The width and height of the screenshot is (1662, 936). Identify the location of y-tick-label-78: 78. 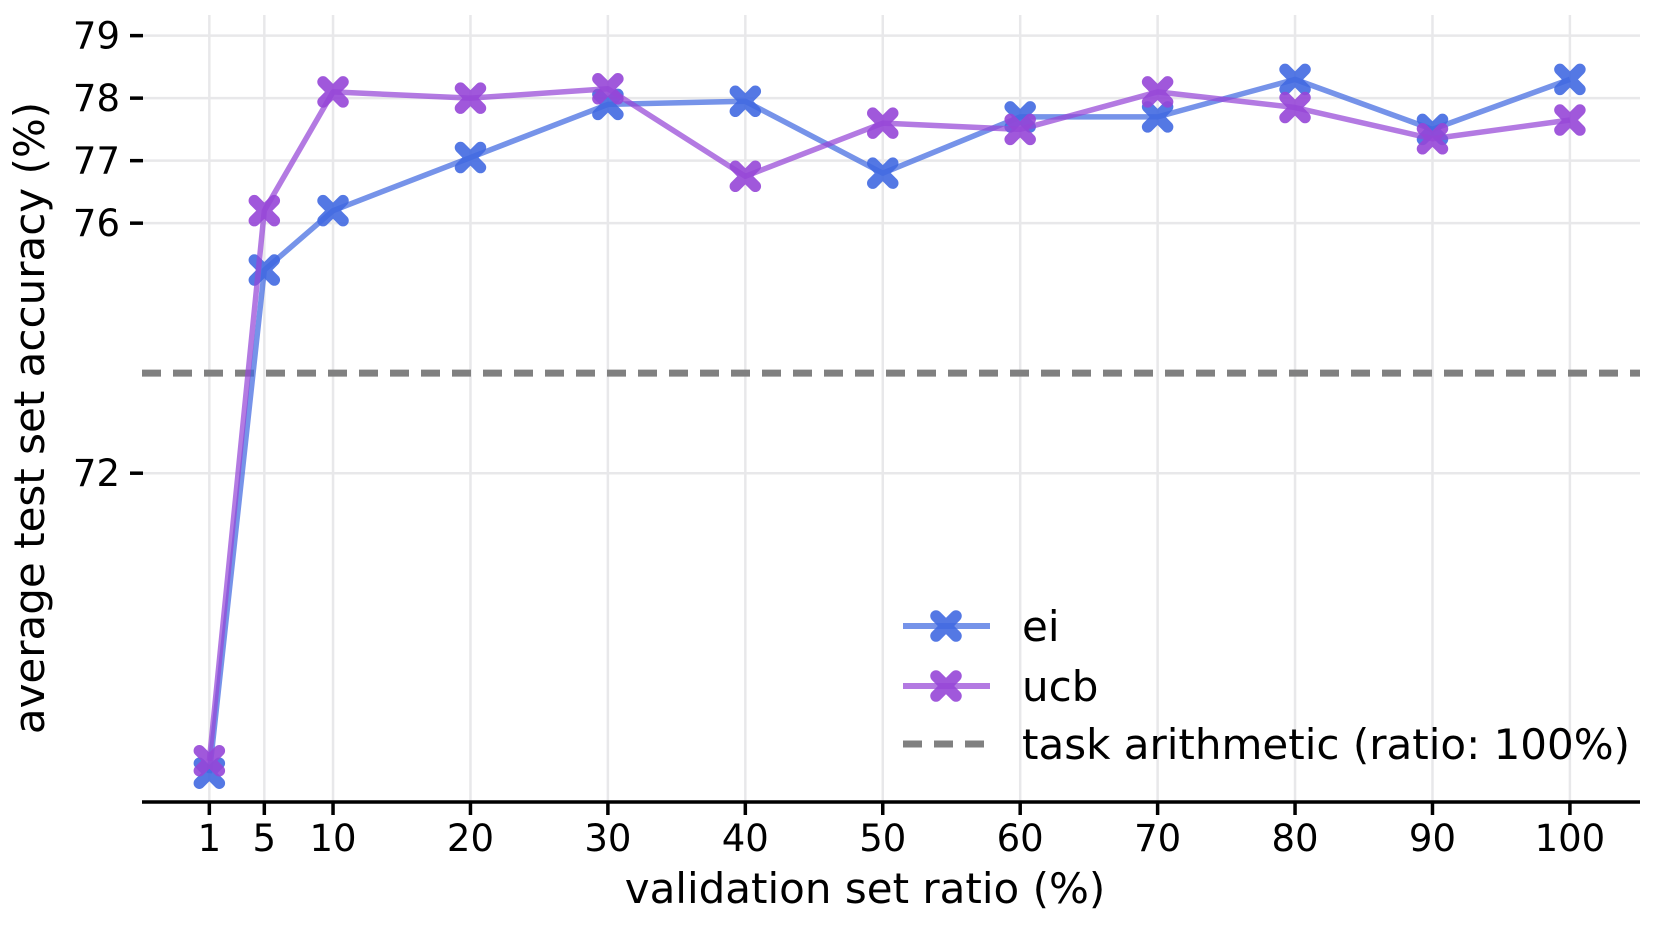
(96, 98).